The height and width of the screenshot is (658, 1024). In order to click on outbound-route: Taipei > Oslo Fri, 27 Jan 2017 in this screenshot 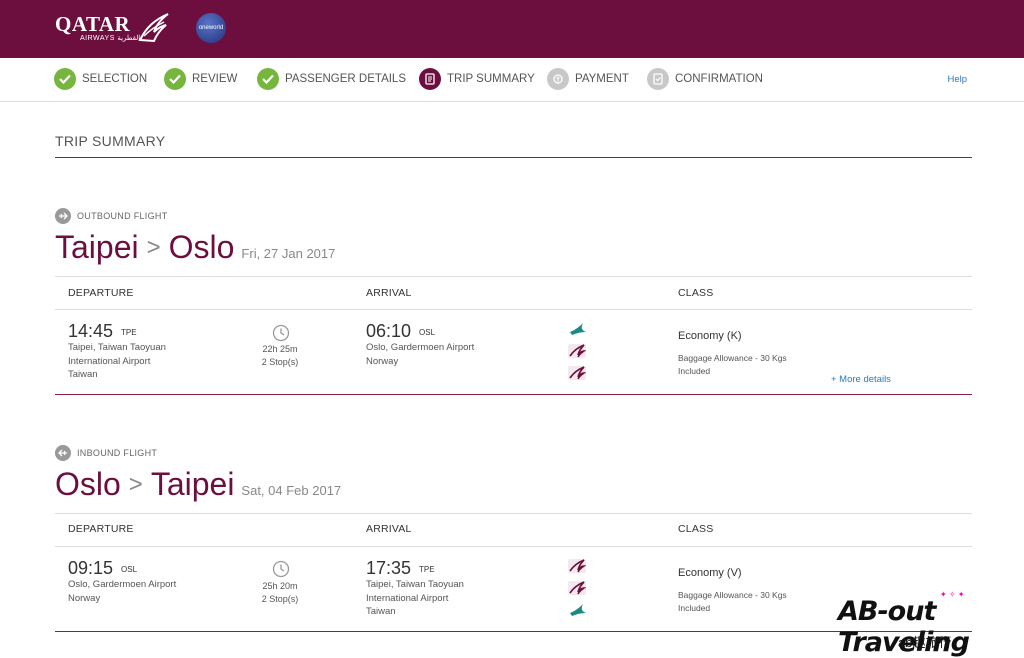, I will do `click(195, 247)`.